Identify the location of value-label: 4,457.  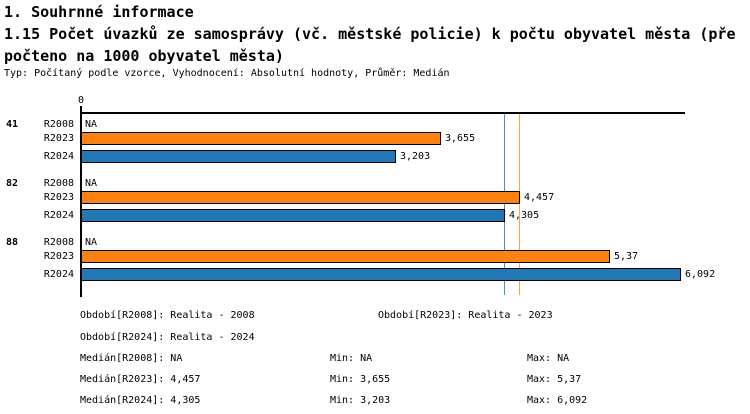
(539, 197).